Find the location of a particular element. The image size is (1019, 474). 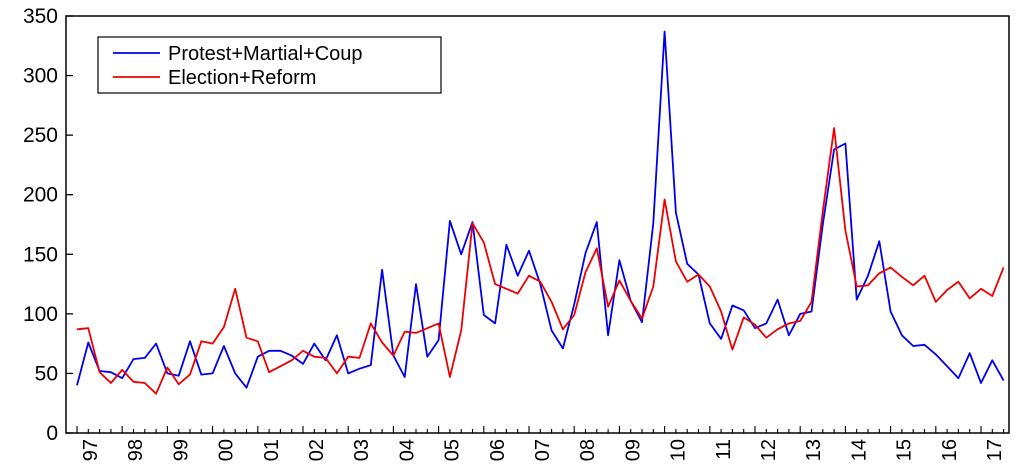

y-tick-label: 0 is located at coordinates (52, 433).